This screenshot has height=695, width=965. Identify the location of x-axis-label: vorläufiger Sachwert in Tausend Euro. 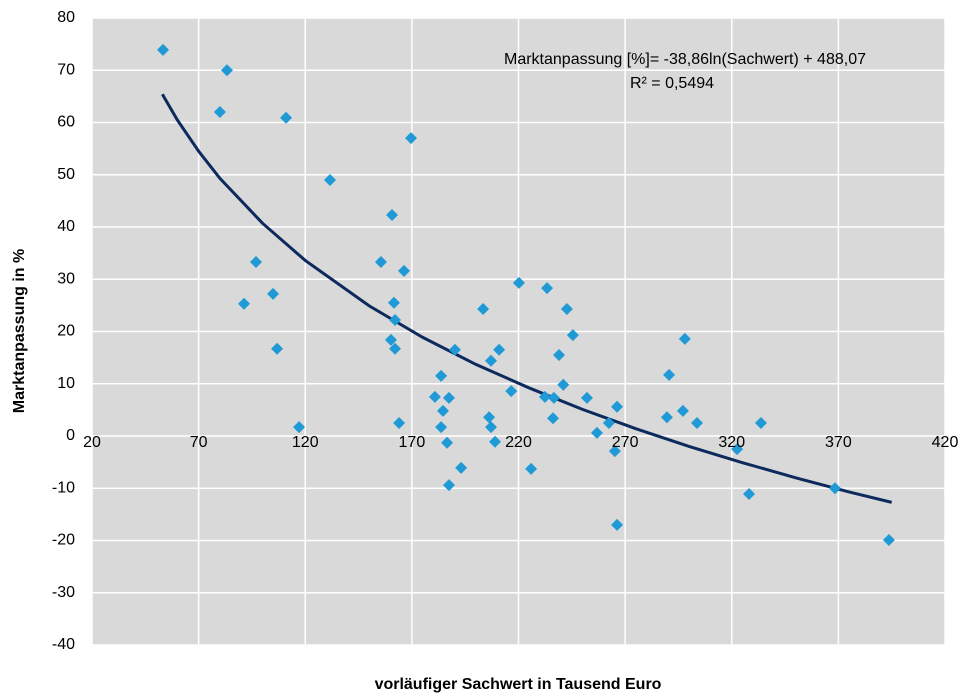
(518, 684).